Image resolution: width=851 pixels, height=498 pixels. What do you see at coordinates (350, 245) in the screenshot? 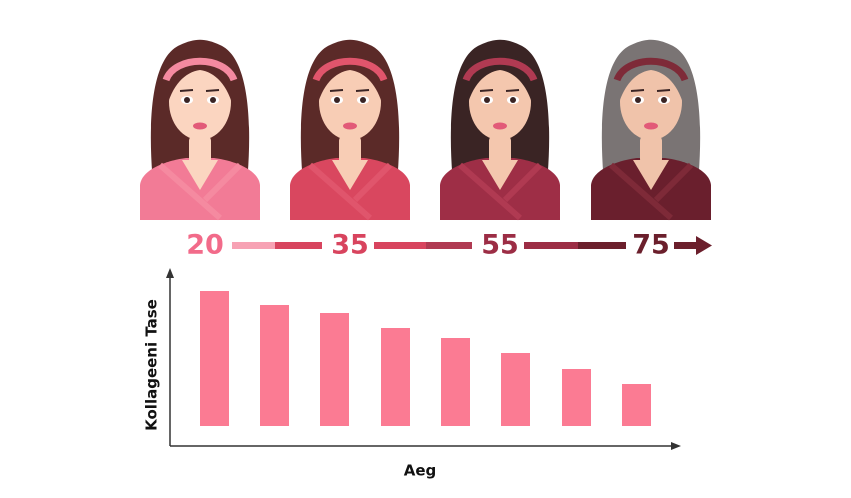
I see `age-label: 35` at bounding box center [350, 245].